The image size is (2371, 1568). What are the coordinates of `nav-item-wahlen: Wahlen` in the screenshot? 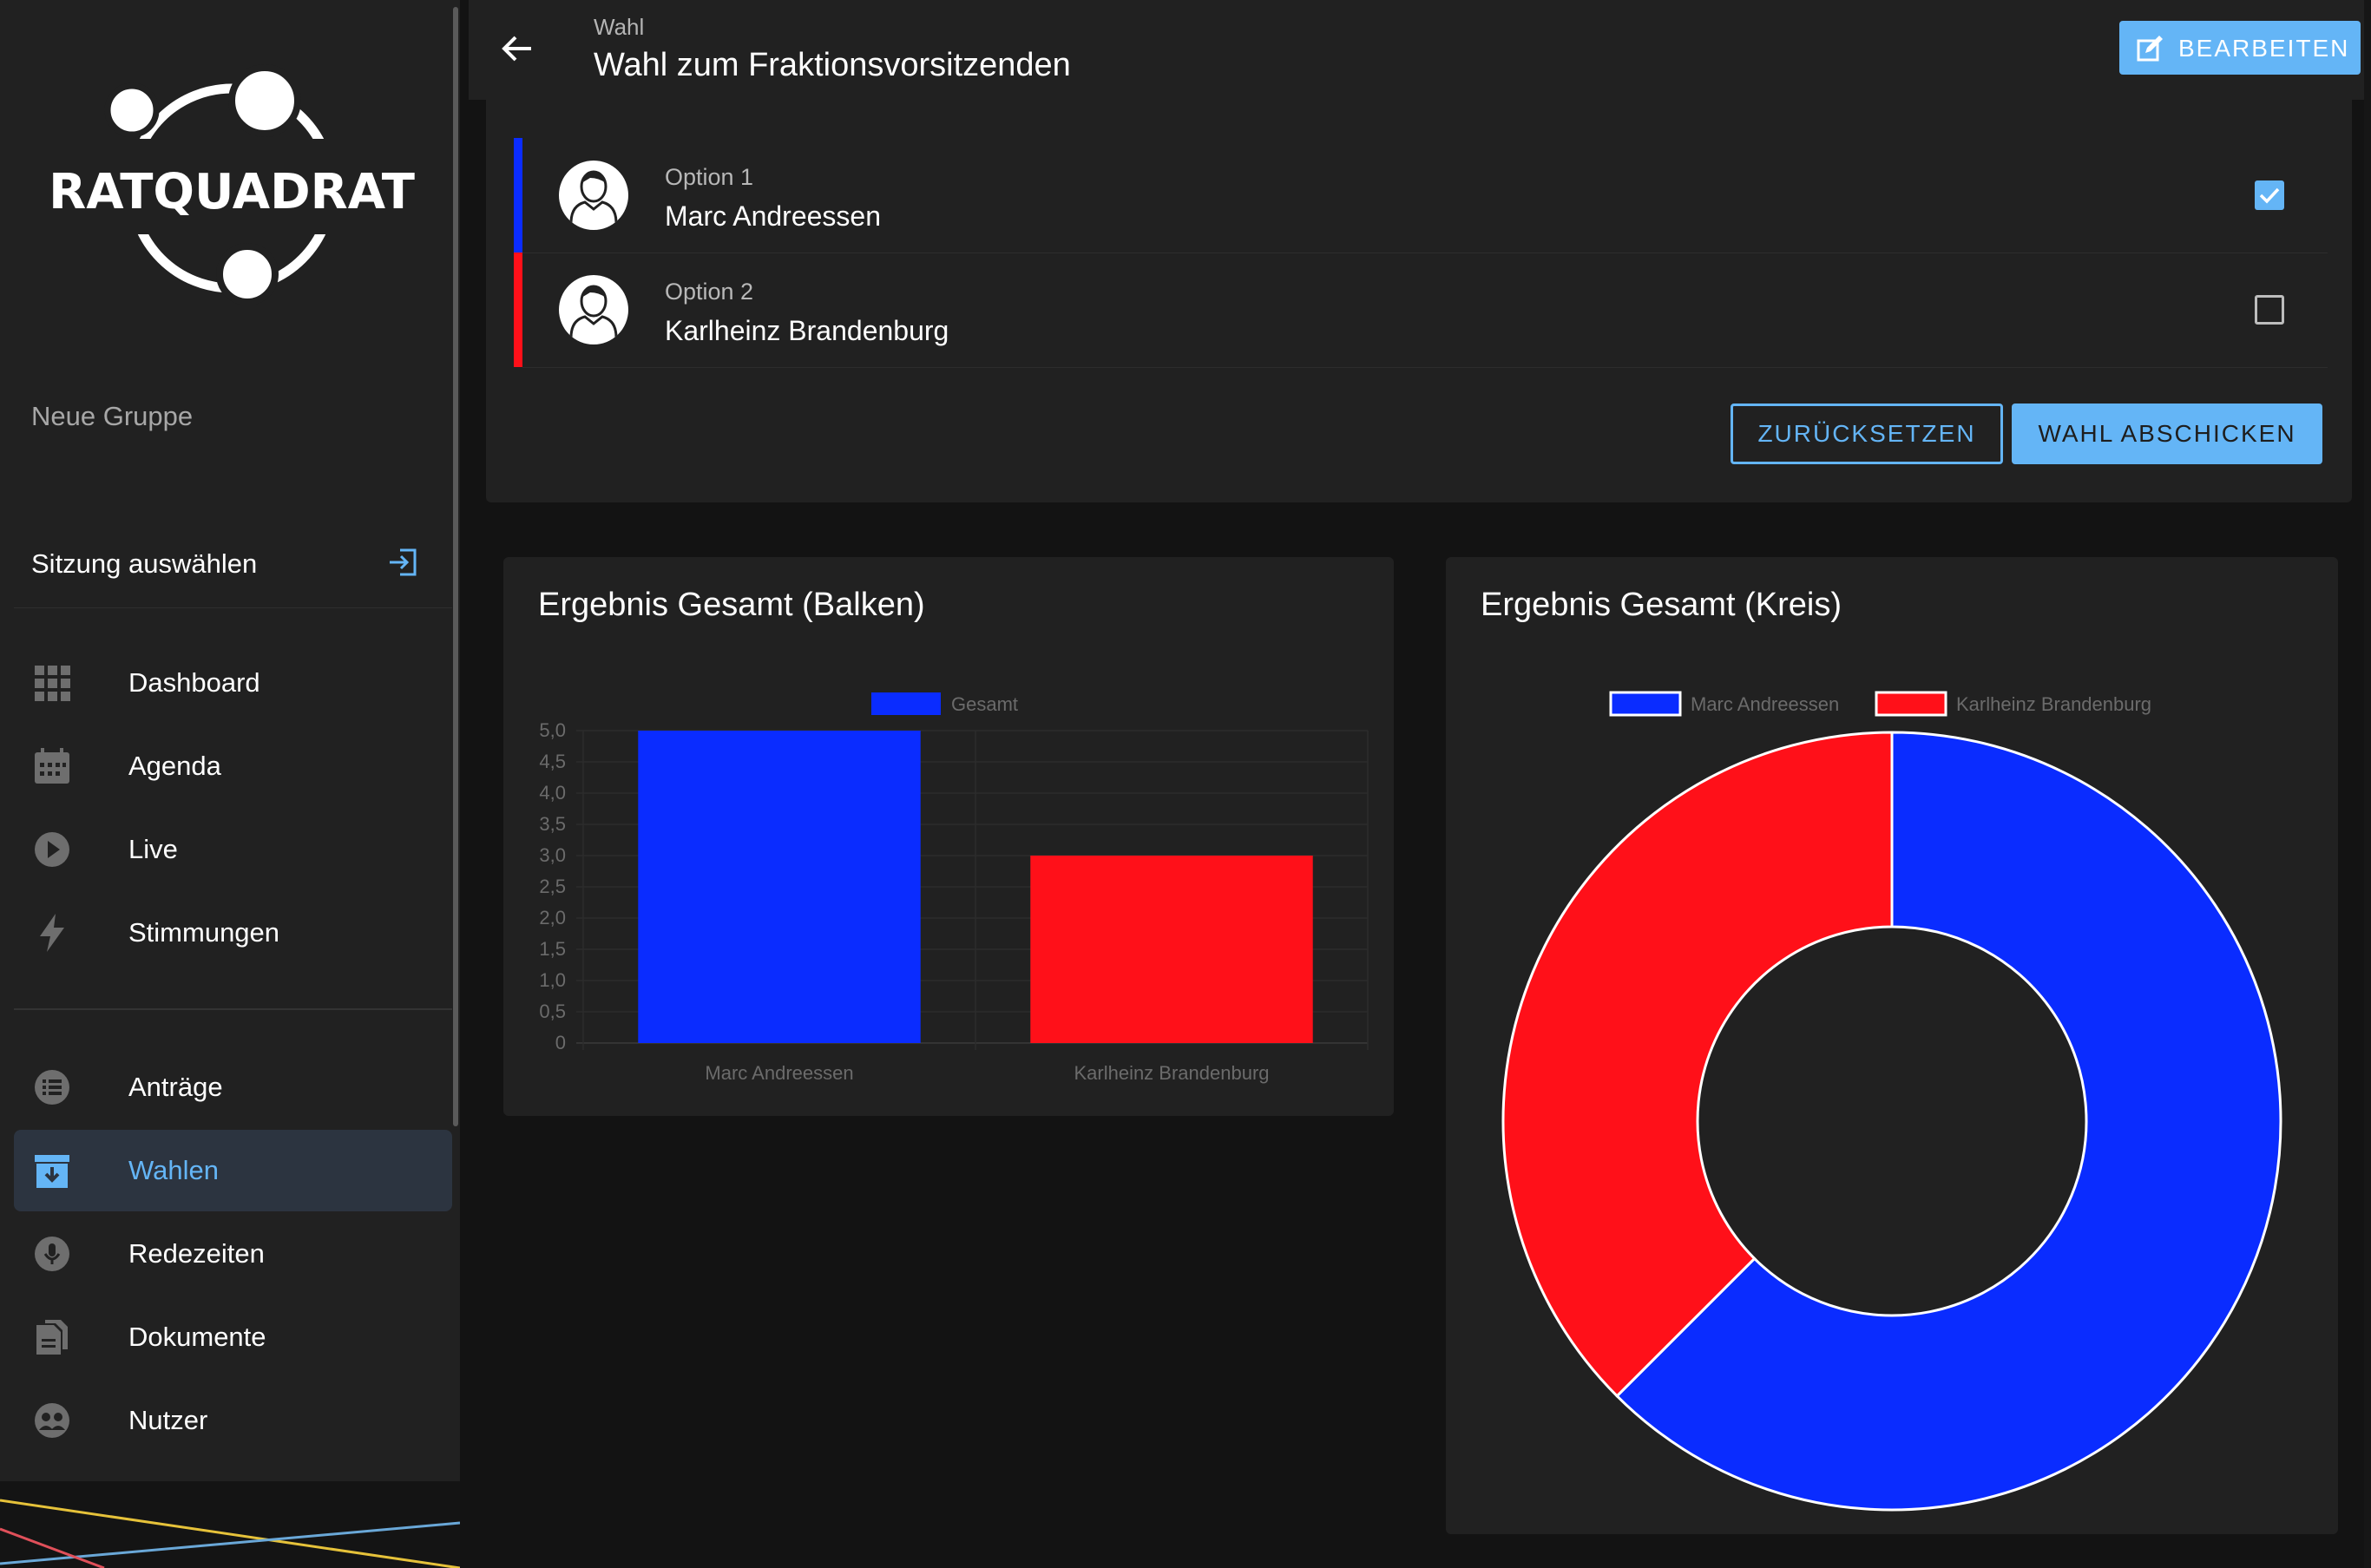 It's located at (233, 1170).